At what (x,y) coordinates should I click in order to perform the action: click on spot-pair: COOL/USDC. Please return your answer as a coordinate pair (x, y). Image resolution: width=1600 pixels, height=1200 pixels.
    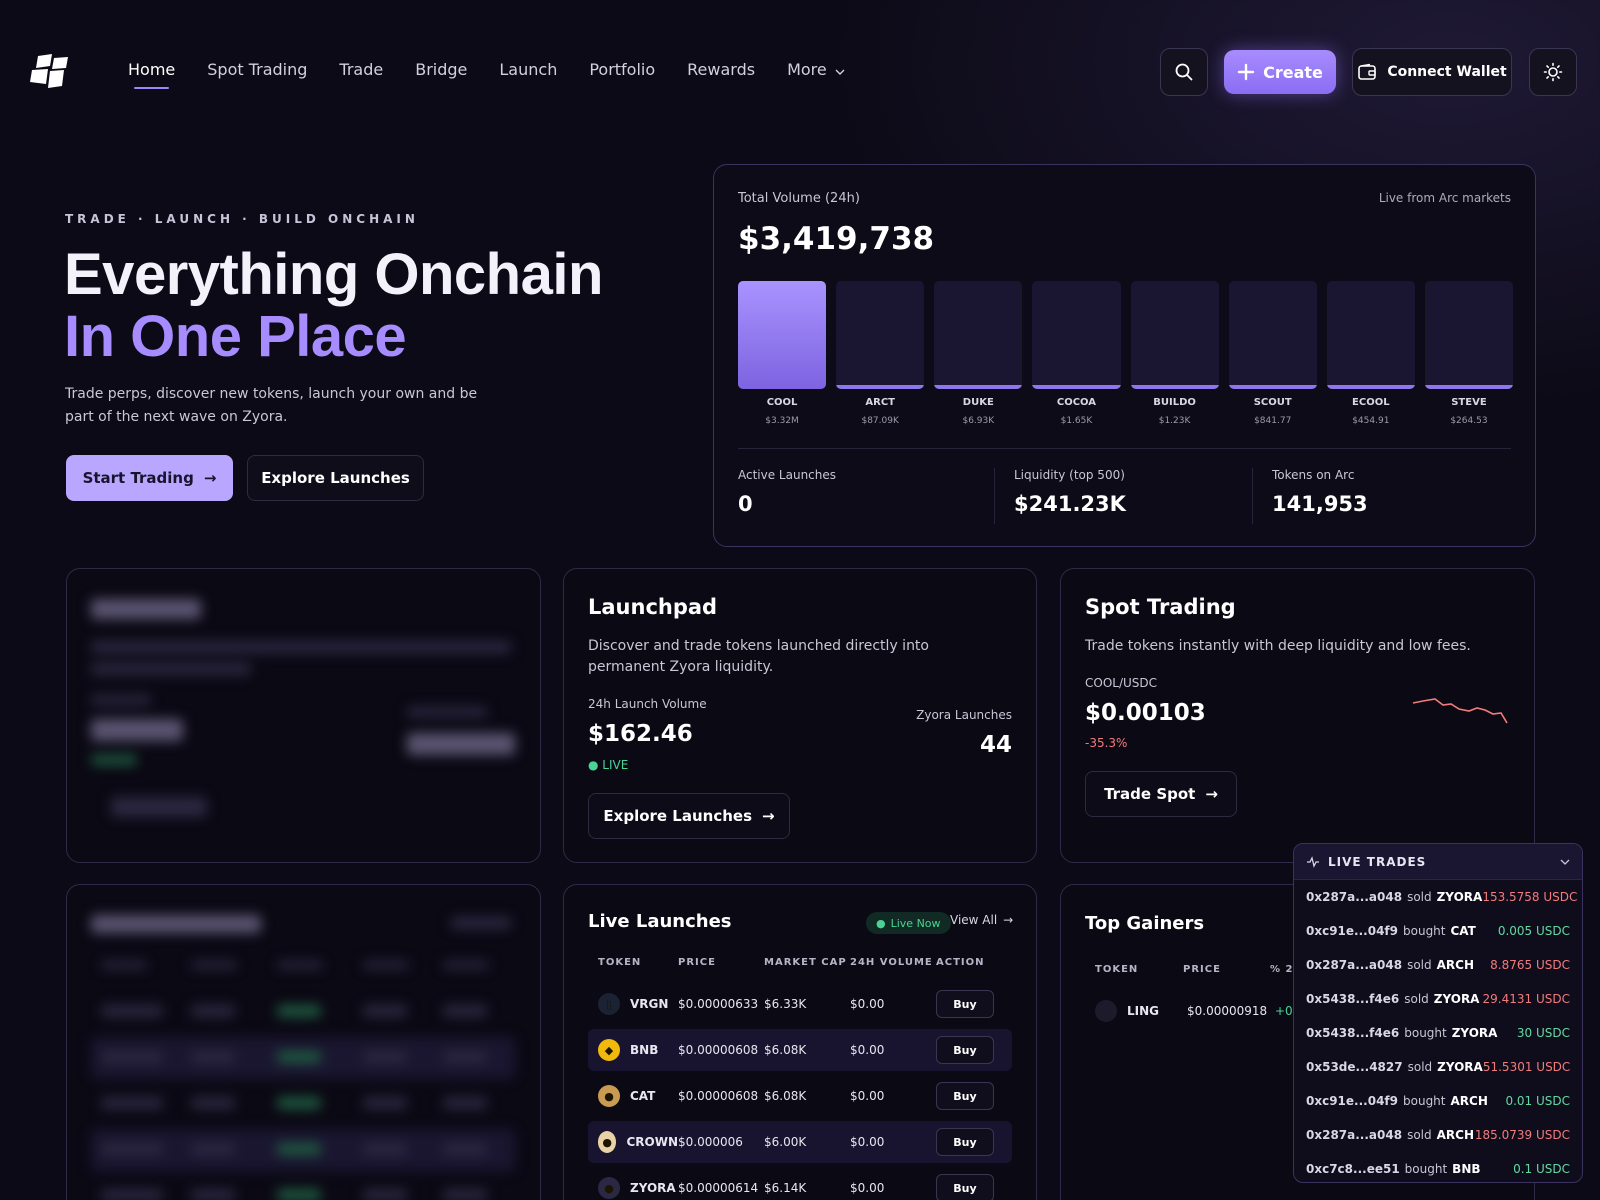
    Looking at the image, I should click on (1121, 683).